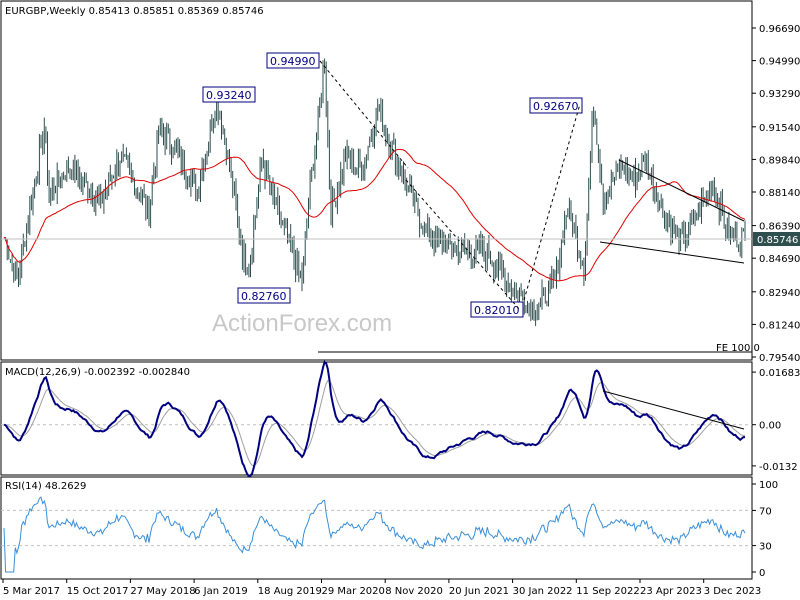 The image size is (800, 600). Describe the element at coordinates (31, 591) in the screenshot. I see `x-tick-label: 5 Mar 2017` at that location.